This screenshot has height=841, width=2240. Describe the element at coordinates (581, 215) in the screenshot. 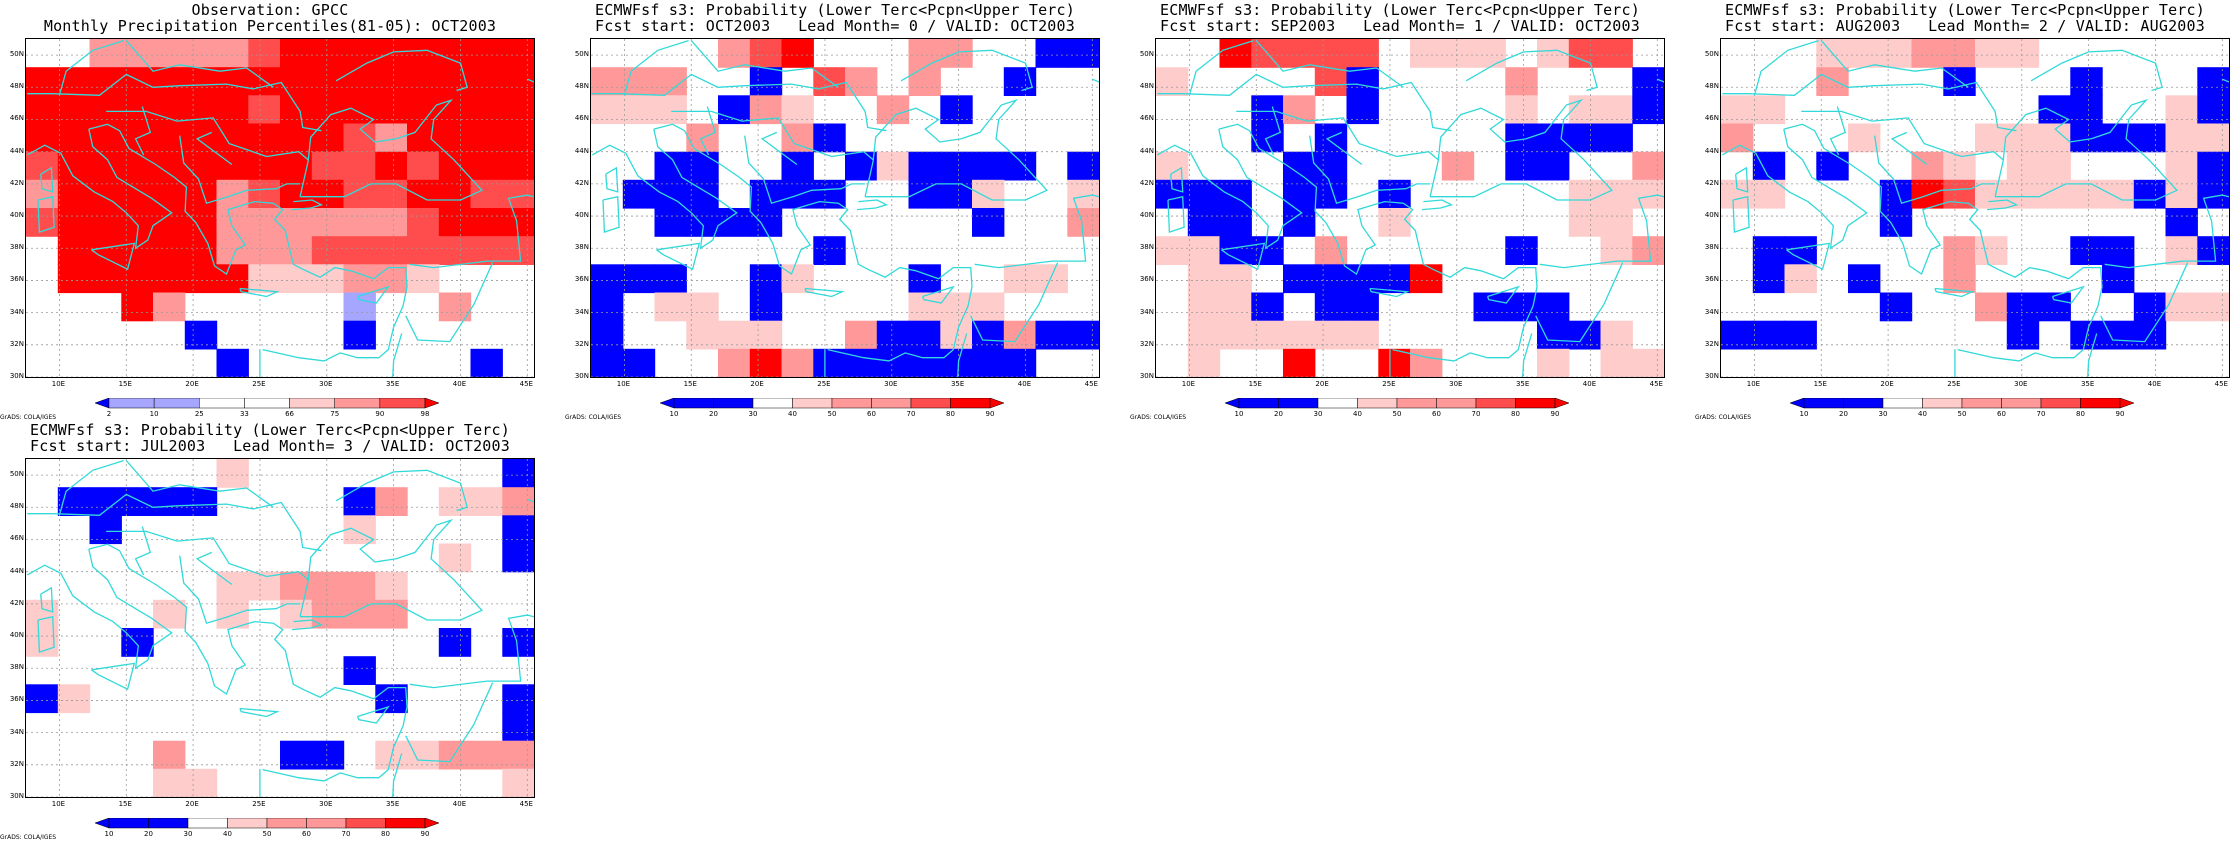

I see `lat-tick-label: 40N` at that location.